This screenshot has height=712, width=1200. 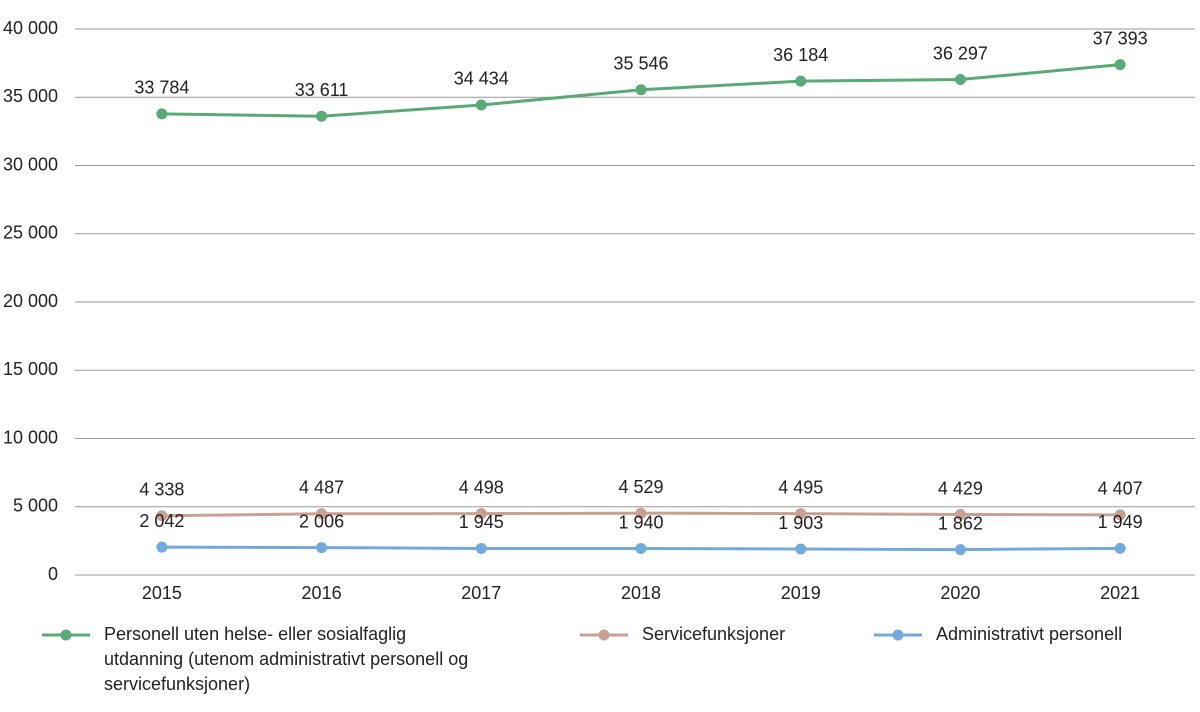 I want to click on y-tick-label: 5 000, so click(x=35, y=506).